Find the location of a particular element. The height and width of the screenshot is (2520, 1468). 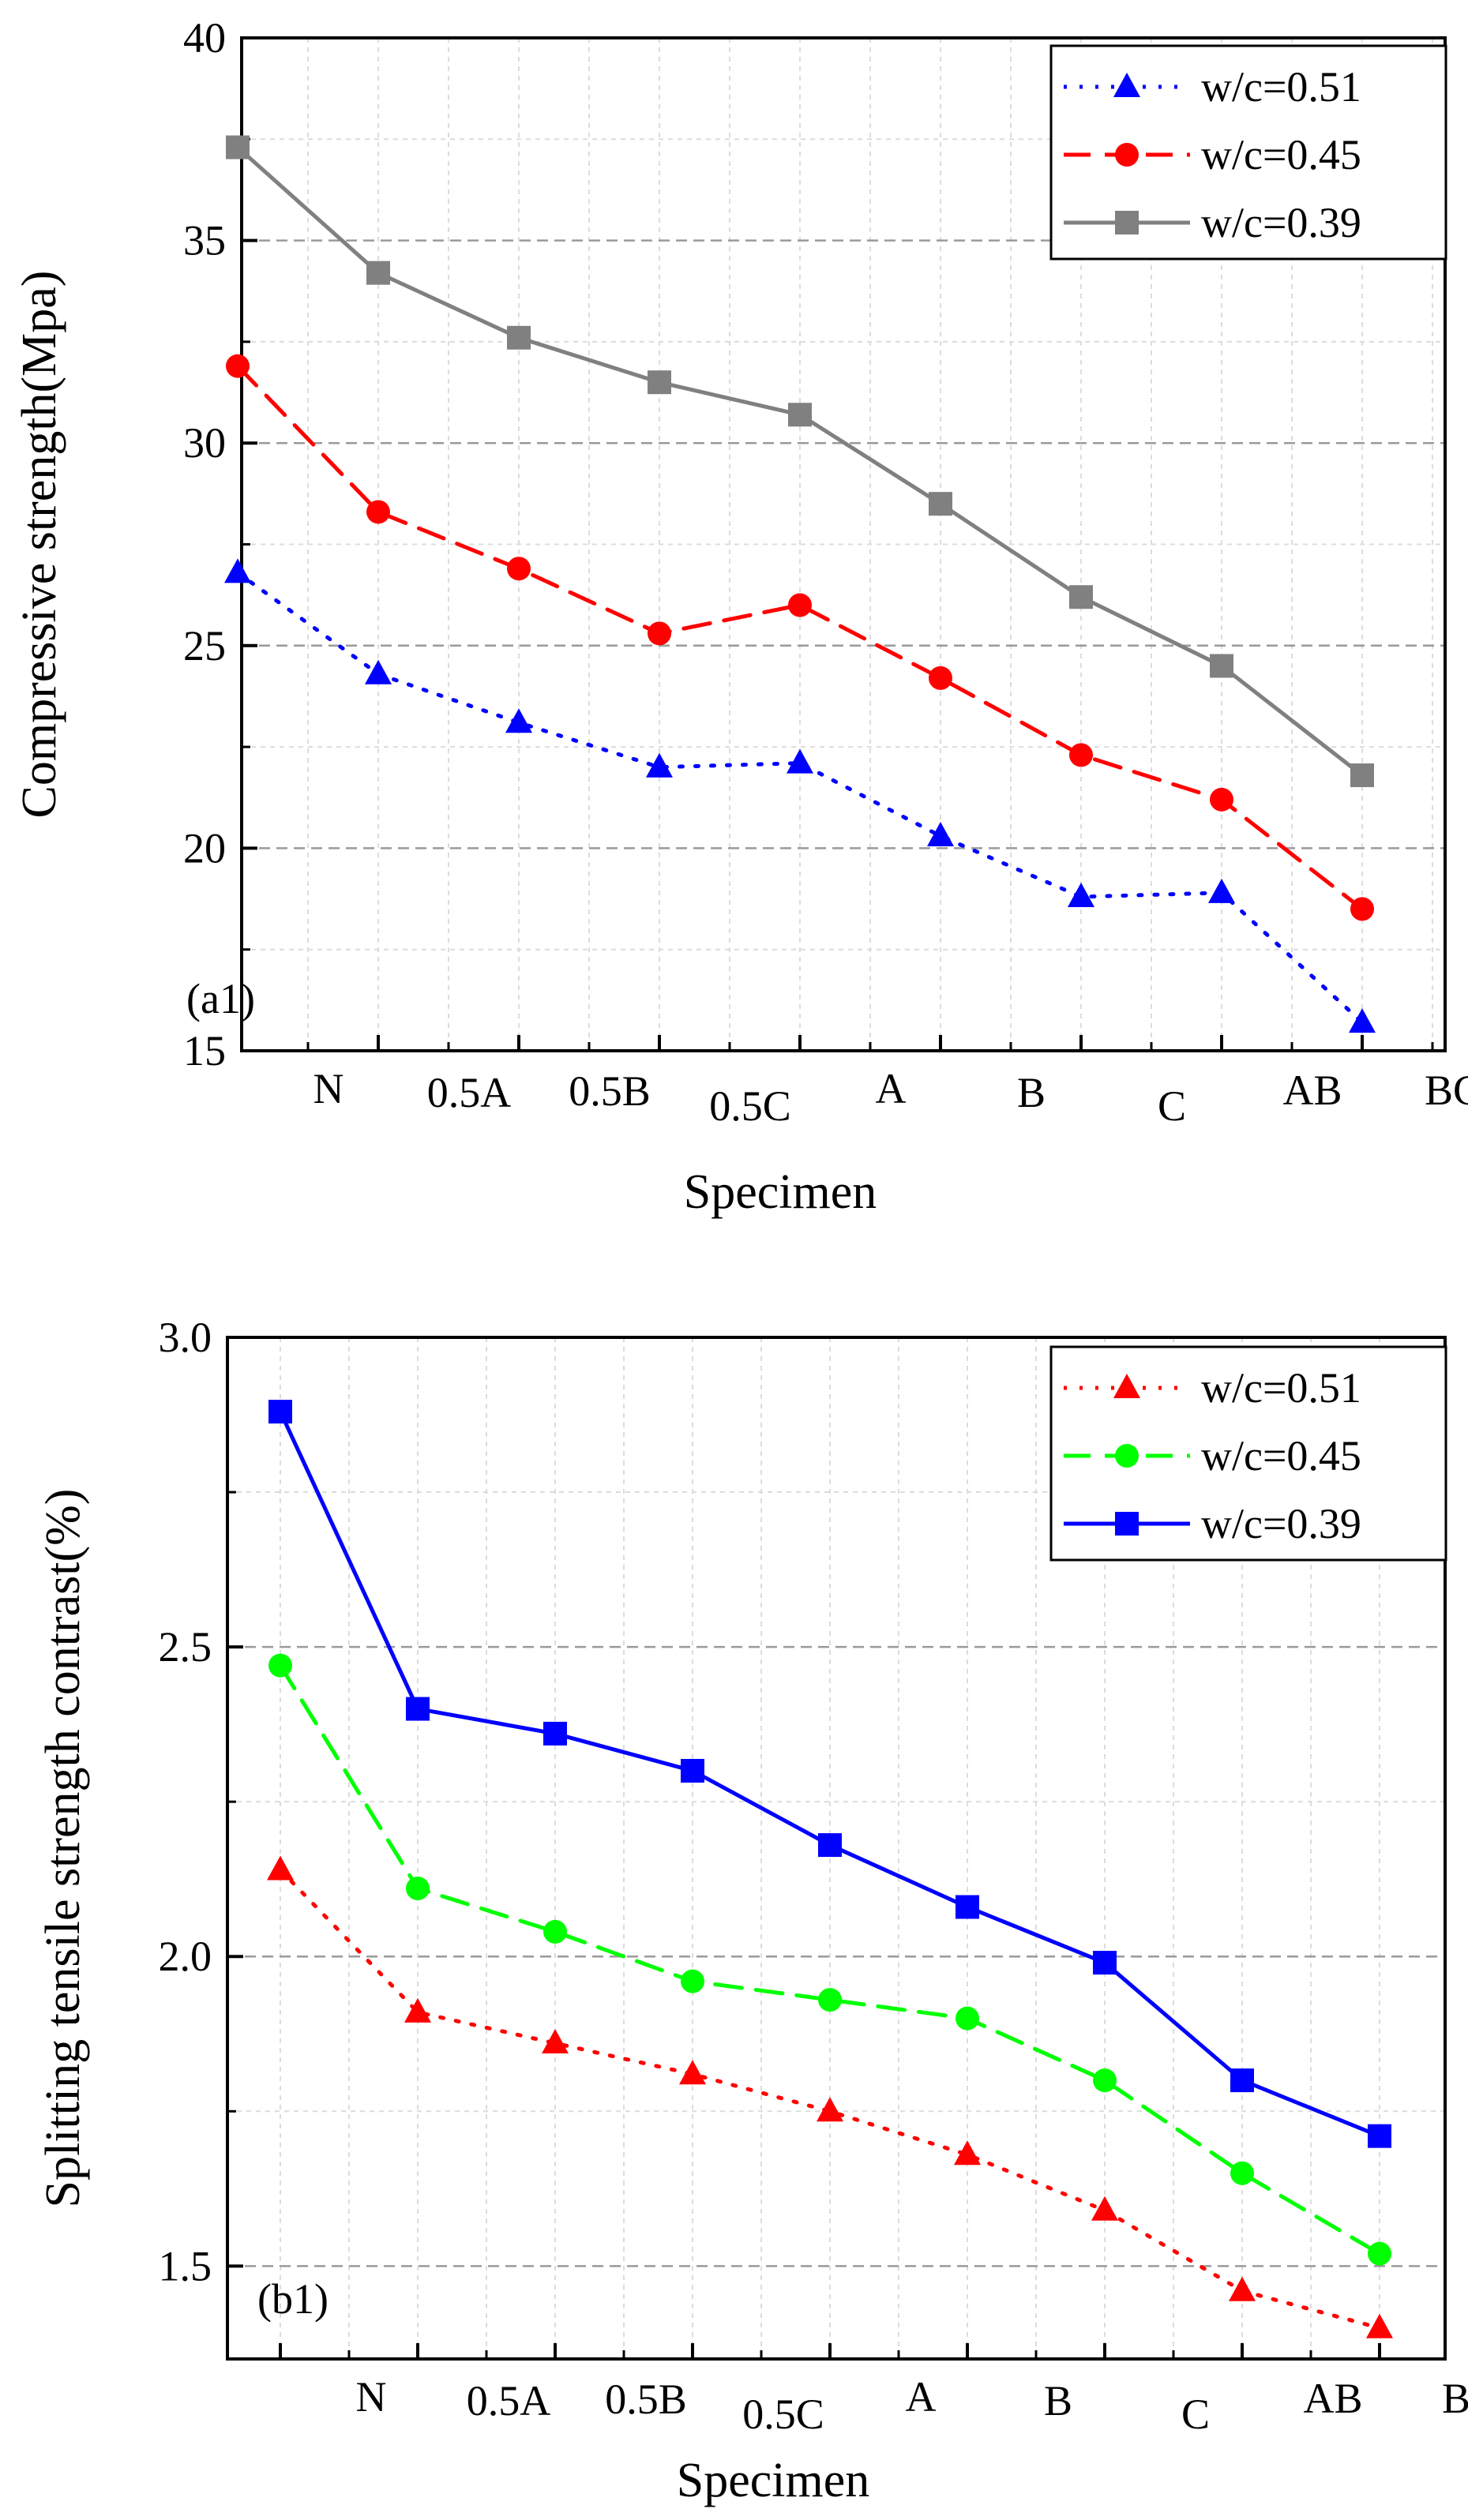

y-tick-label: 2.0 is located at coordinates (185, 1956).